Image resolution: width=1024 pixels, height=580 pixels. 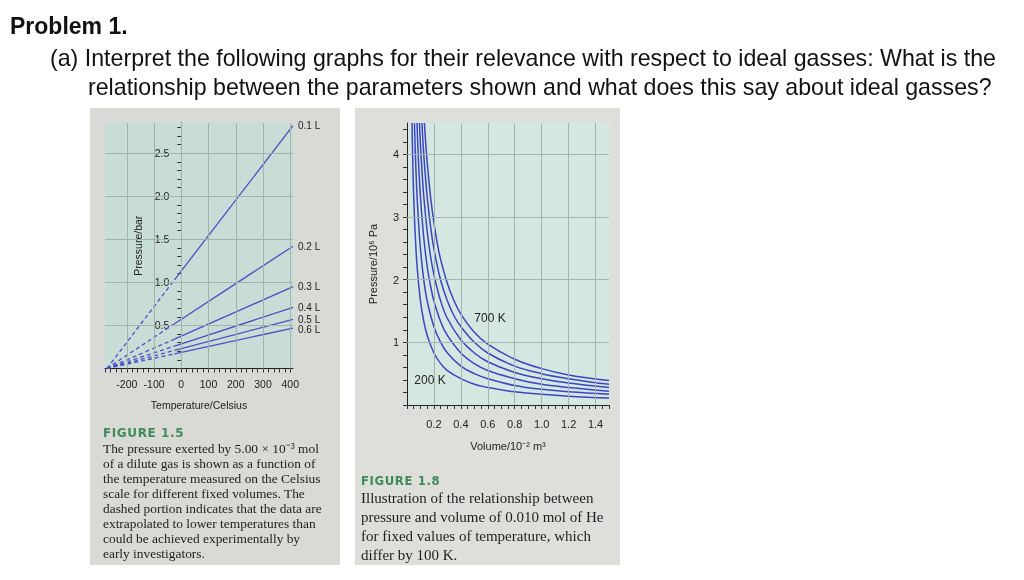 What do you see at coordinates (309, 319) in the screenshot?
I see `series-label: 0.5 L` at bounding box center [309, 319].